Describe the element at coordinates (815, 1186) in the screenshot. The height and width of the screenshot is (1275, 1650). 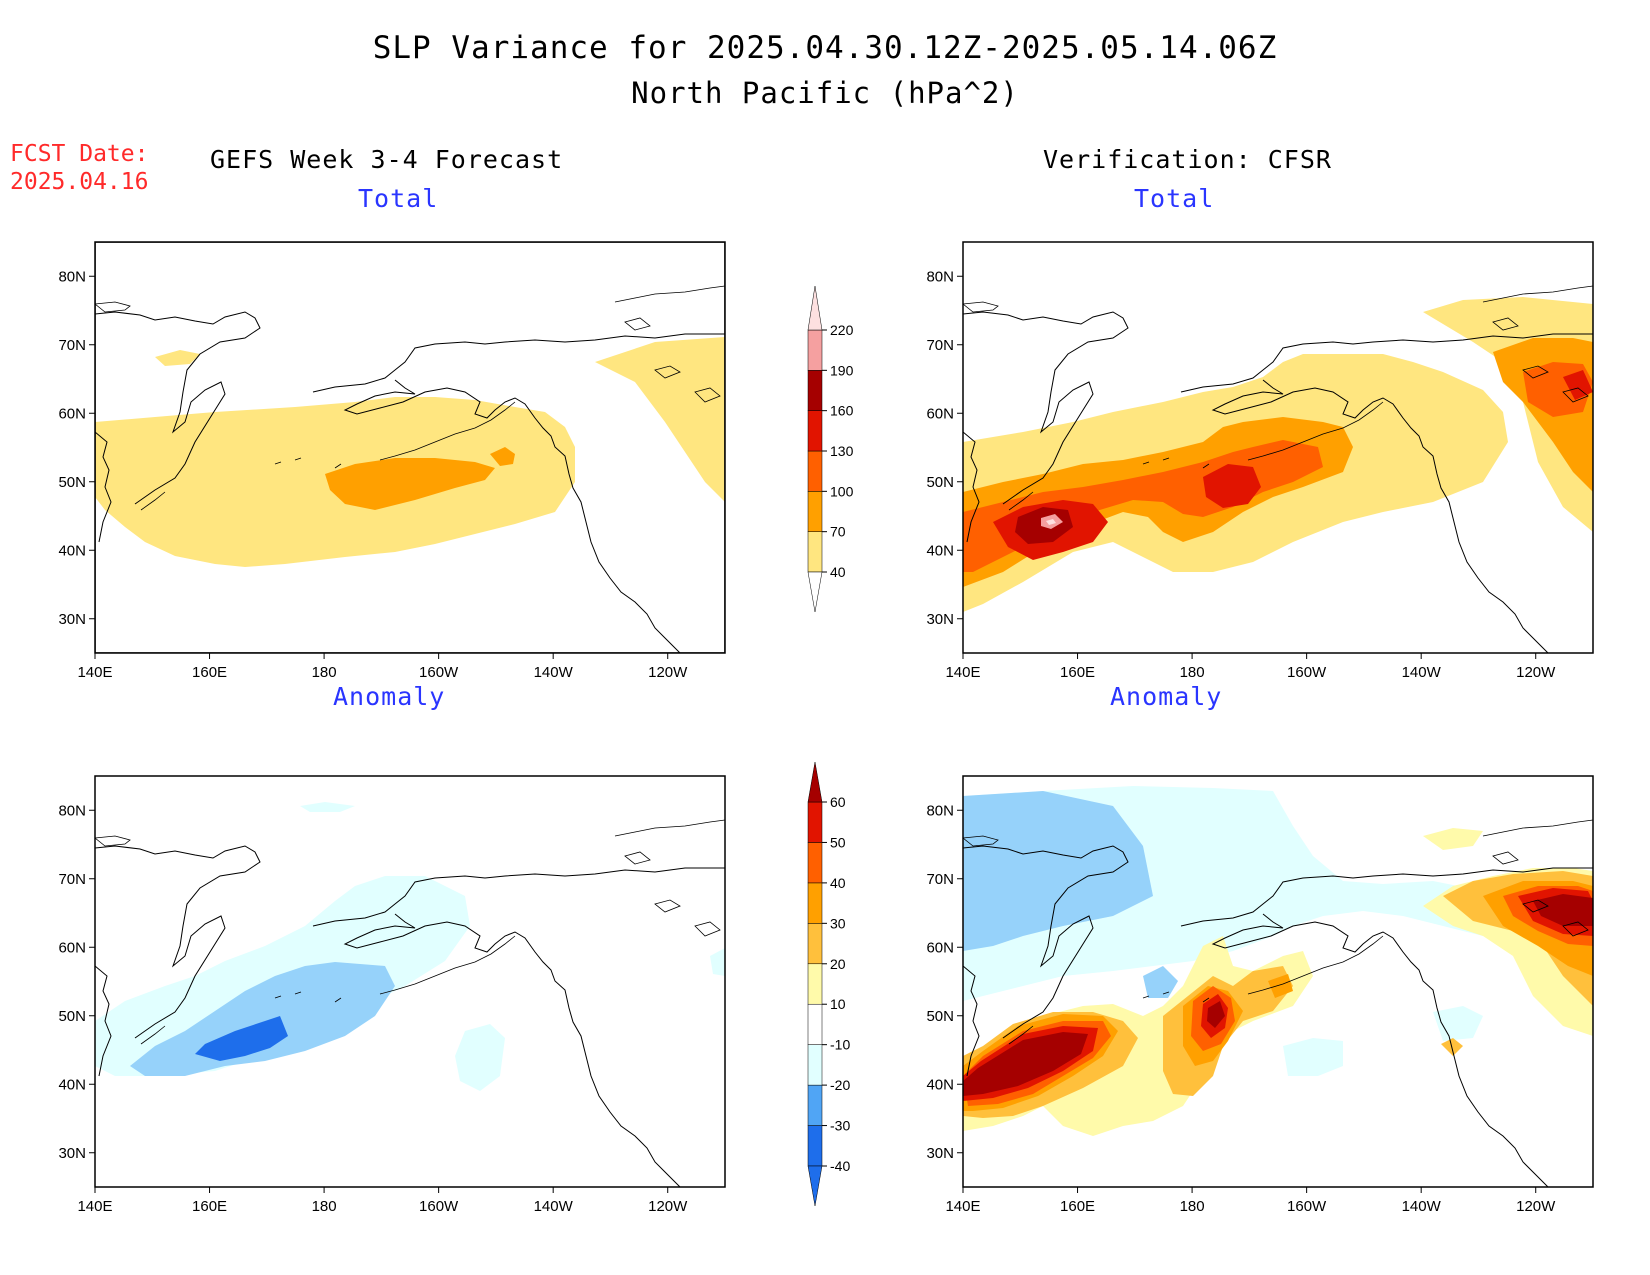
I see `colorbar-anomaly-bottom-arrow` at that location.